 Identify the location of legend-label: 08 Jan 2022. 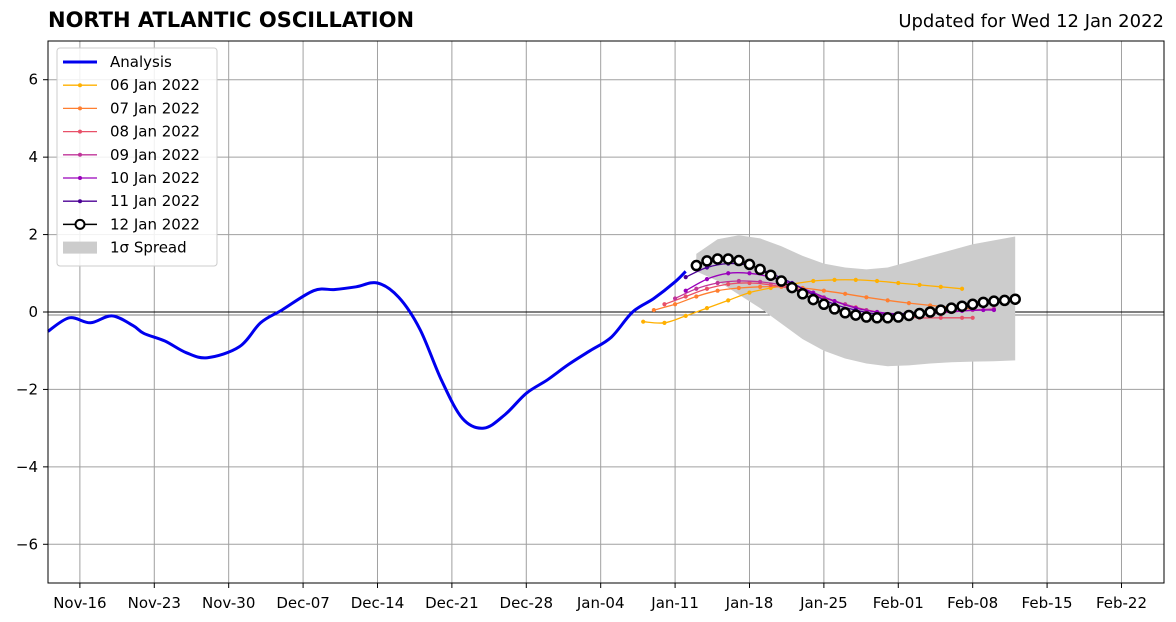
(155, 132).